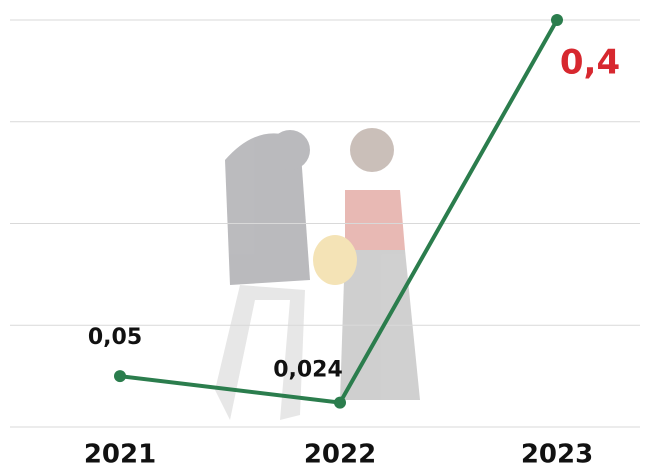  Describe the element at coordinates (115, 337) in the screenshot. I see `value-label: 0,05` at that location.